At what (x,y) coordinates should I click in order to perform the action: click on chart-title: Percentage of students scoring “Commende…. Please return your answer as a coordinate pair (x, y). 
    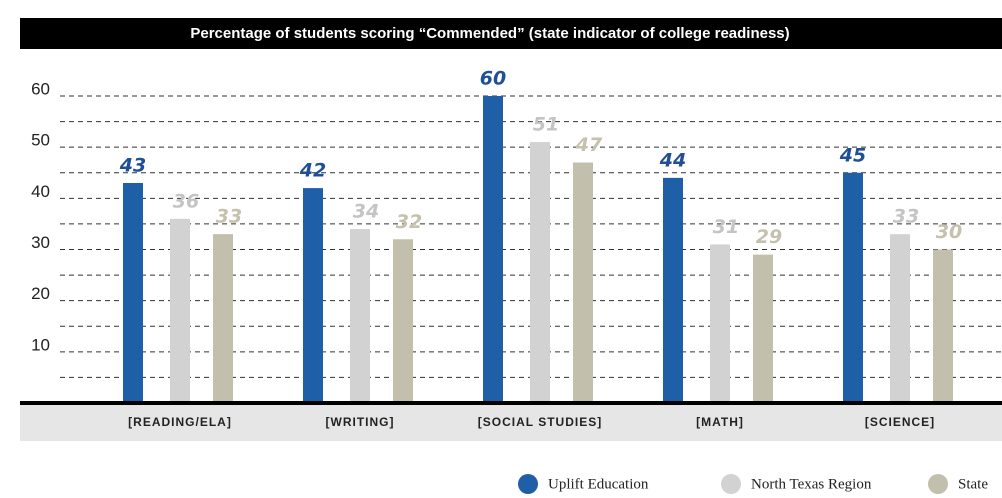
    Looking at the image, I should click on (489, 33).